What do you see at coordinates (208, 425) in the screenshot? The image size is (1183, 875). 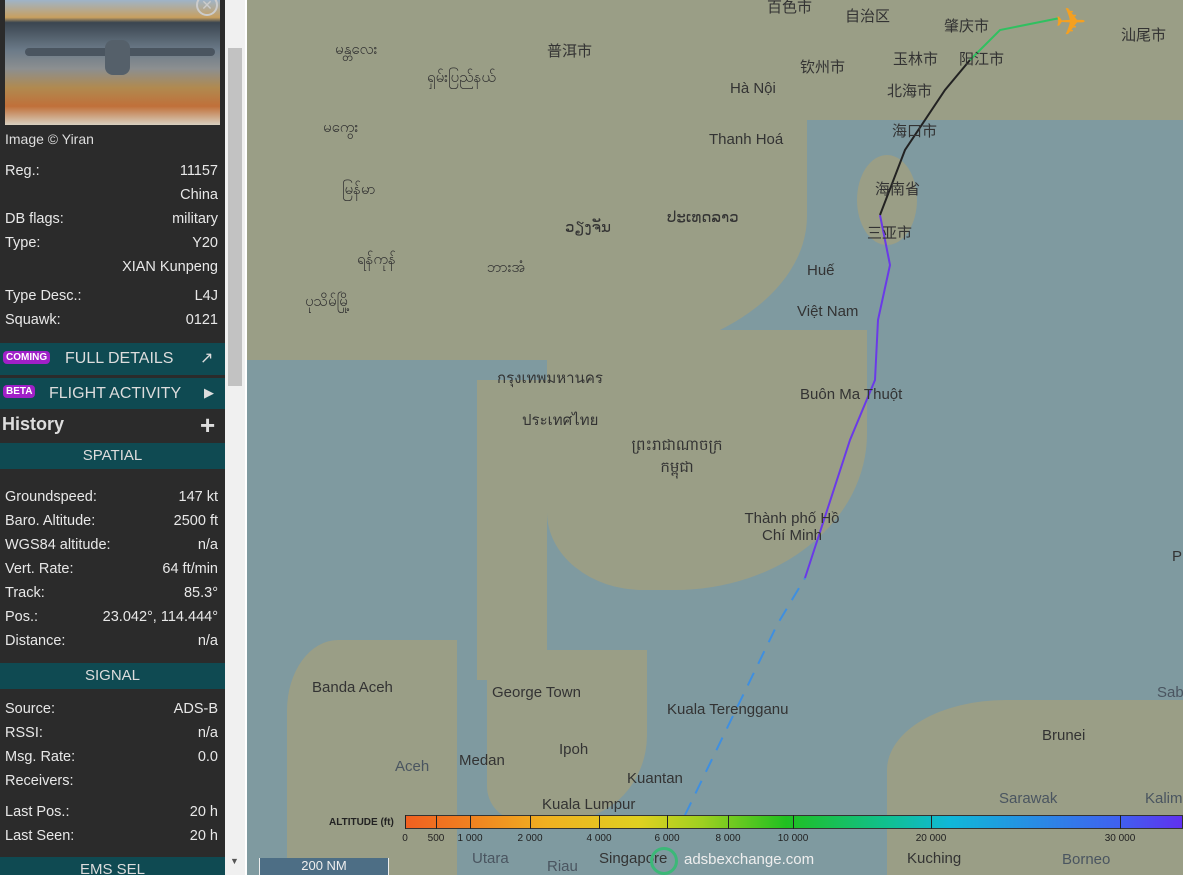 I see `plus-icon: +` at bounding box center [208, 425].